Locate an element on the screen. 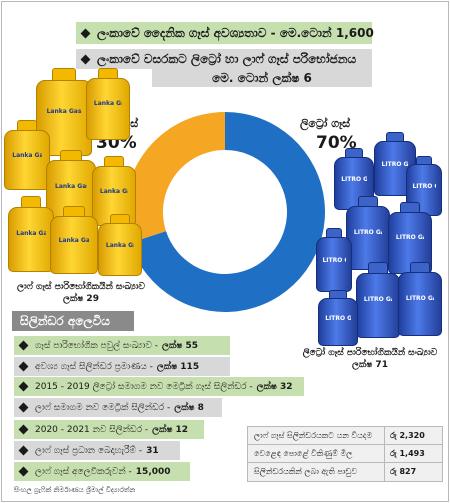 The image size is (450, 503). annual-consumption-value: මෙ. ටොන් ලක්ෂ 6 is located at coordinates (262, 77).